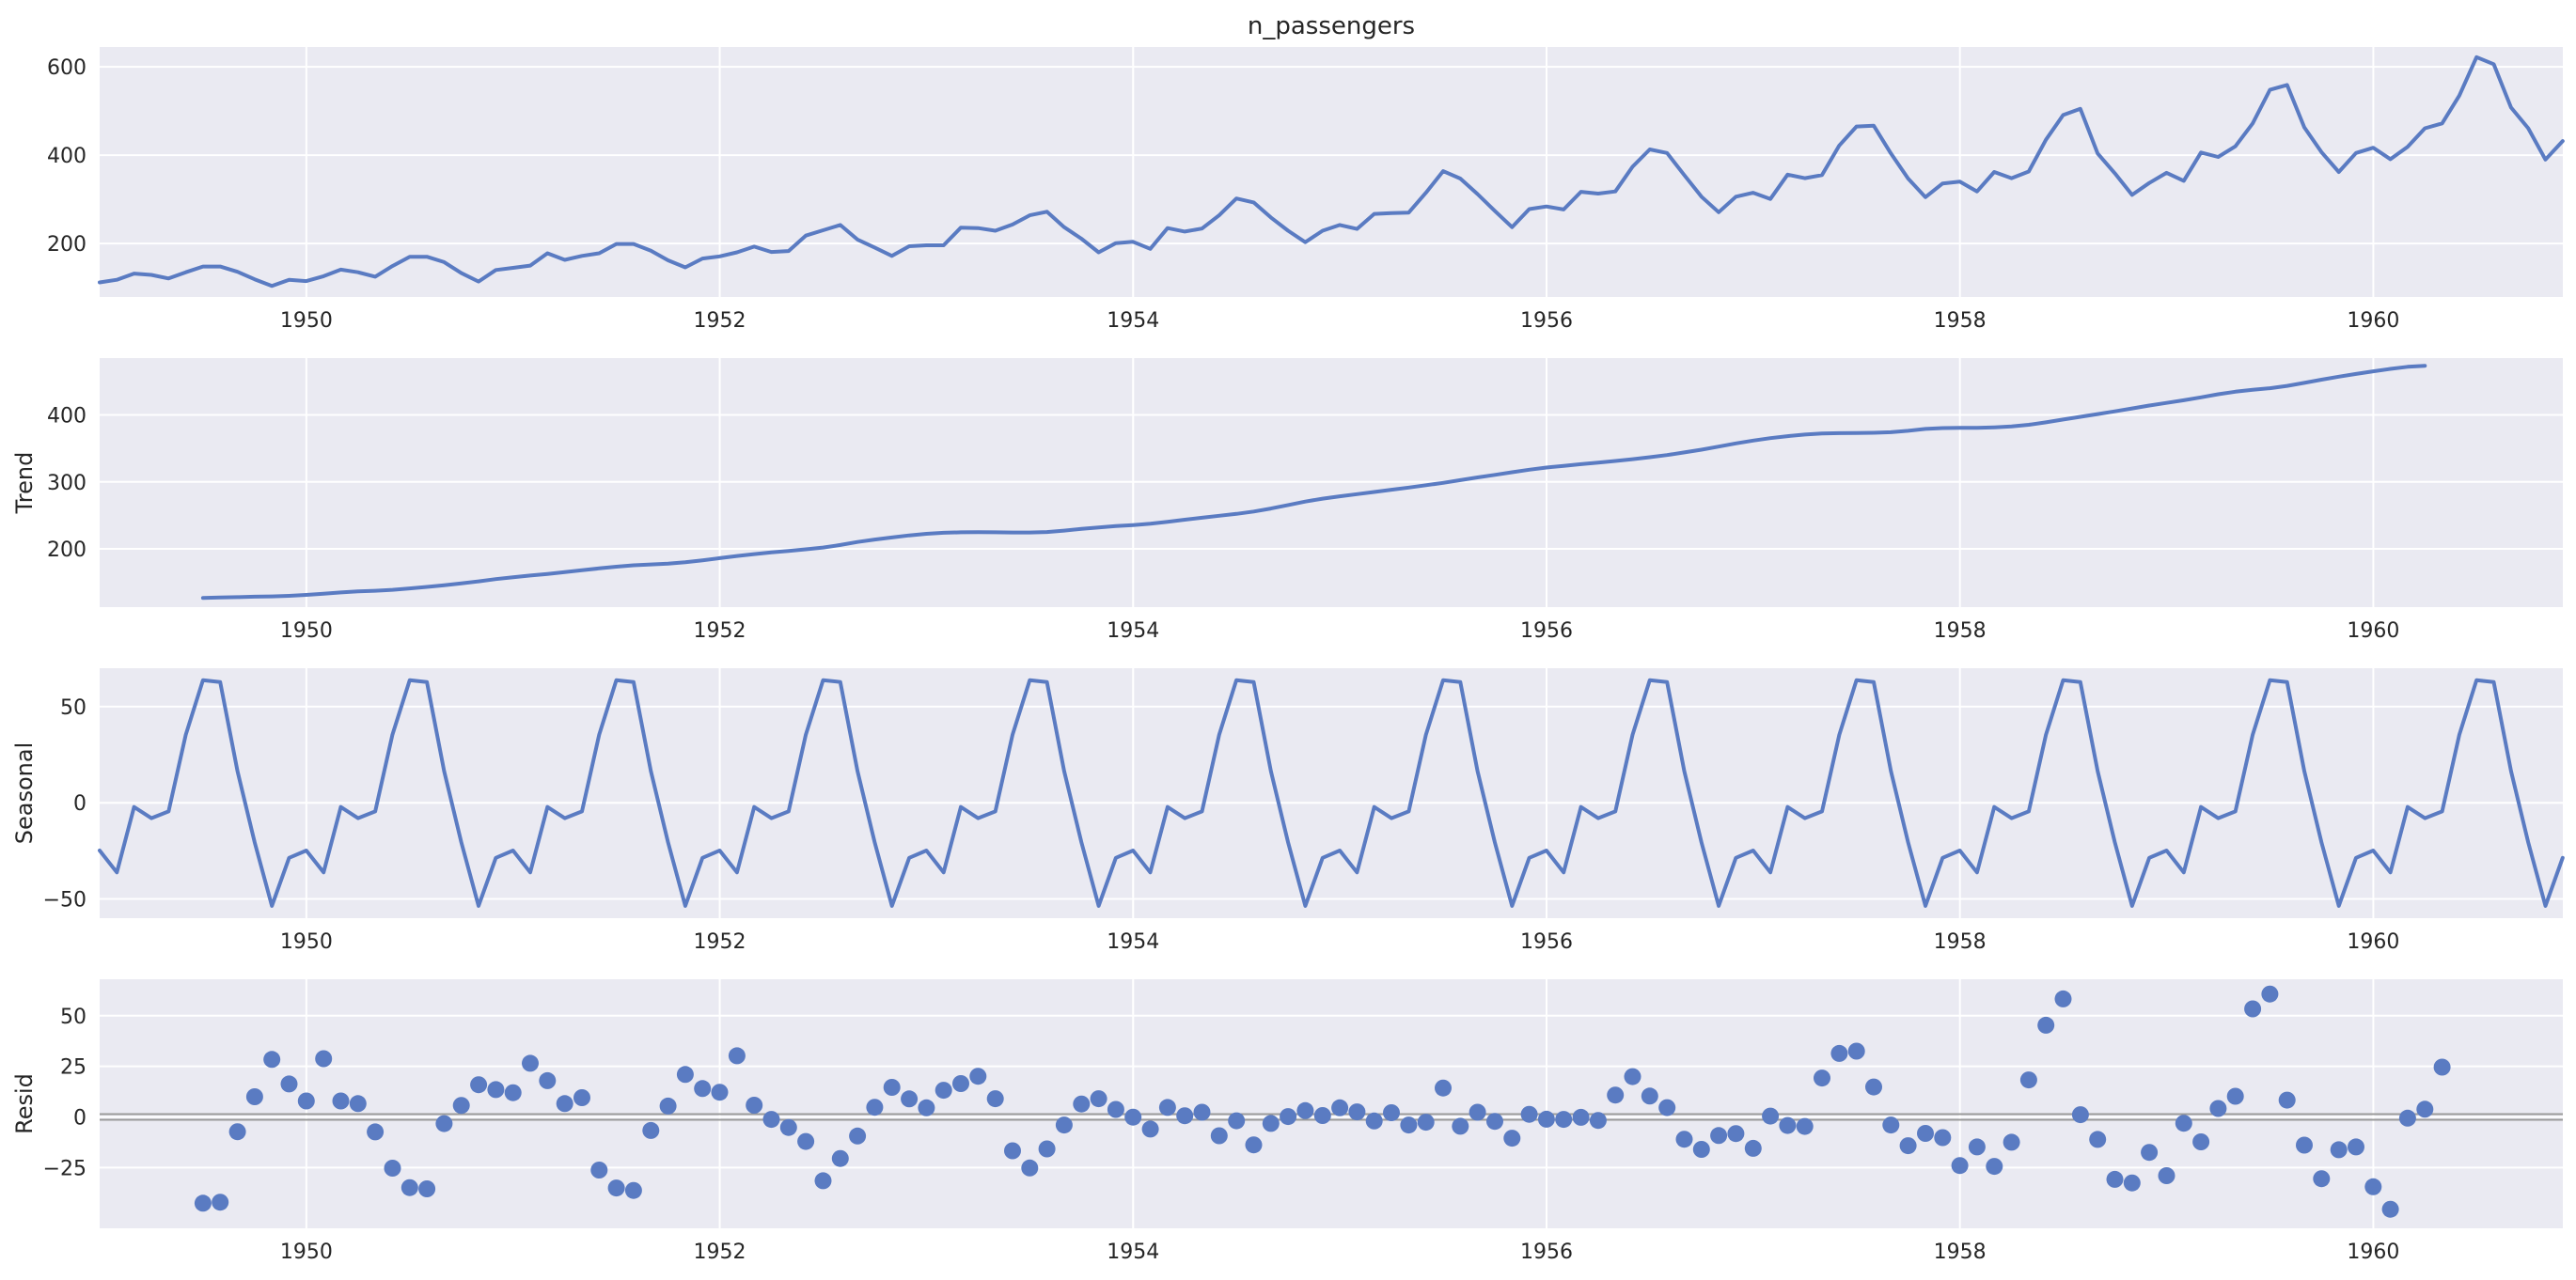  What do you see at coordinates (73, 1068) in the screenshot?
I see `y-tick-label: 25` at bounding box center [73, 1068].